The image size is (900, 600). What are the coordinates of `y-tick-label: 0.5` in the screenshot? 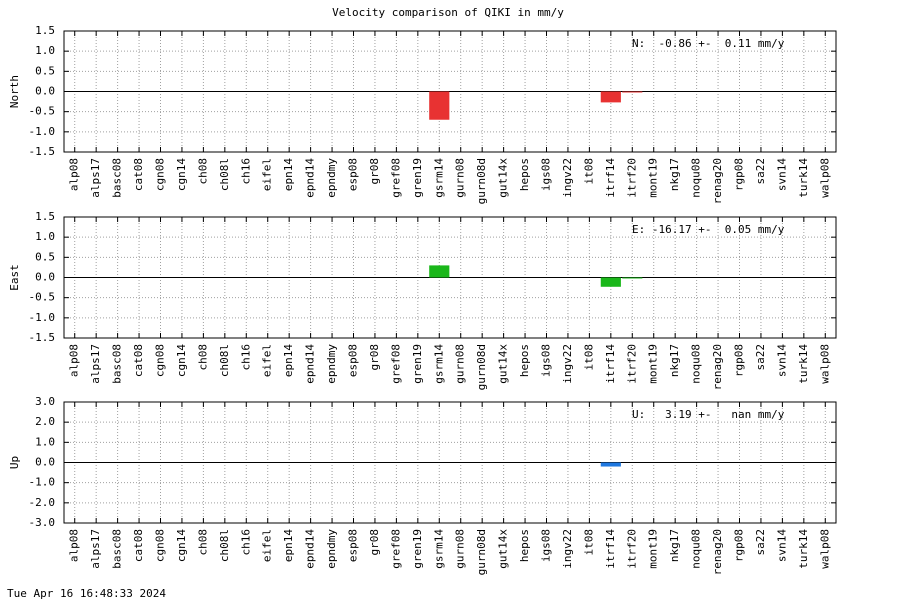 It's located at (45, 256).